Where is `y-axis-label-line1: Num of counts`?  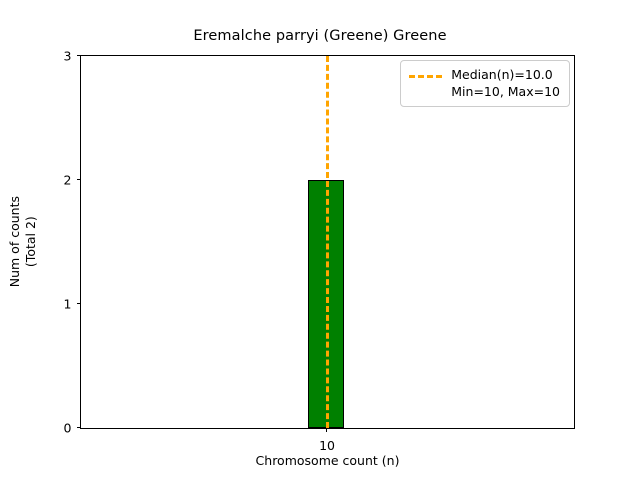
y-axis-label-line1: Num of counts is located at coordinates (15, 242).